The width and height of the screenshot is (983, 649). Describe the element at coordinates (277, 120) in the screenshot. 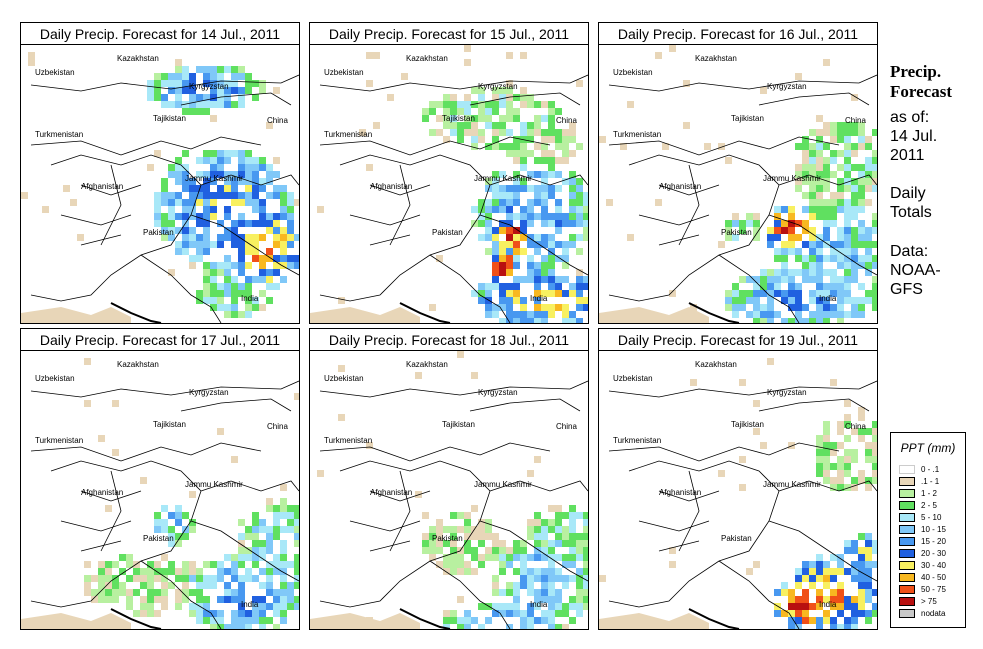

I see `map-label-china: China` at that location.